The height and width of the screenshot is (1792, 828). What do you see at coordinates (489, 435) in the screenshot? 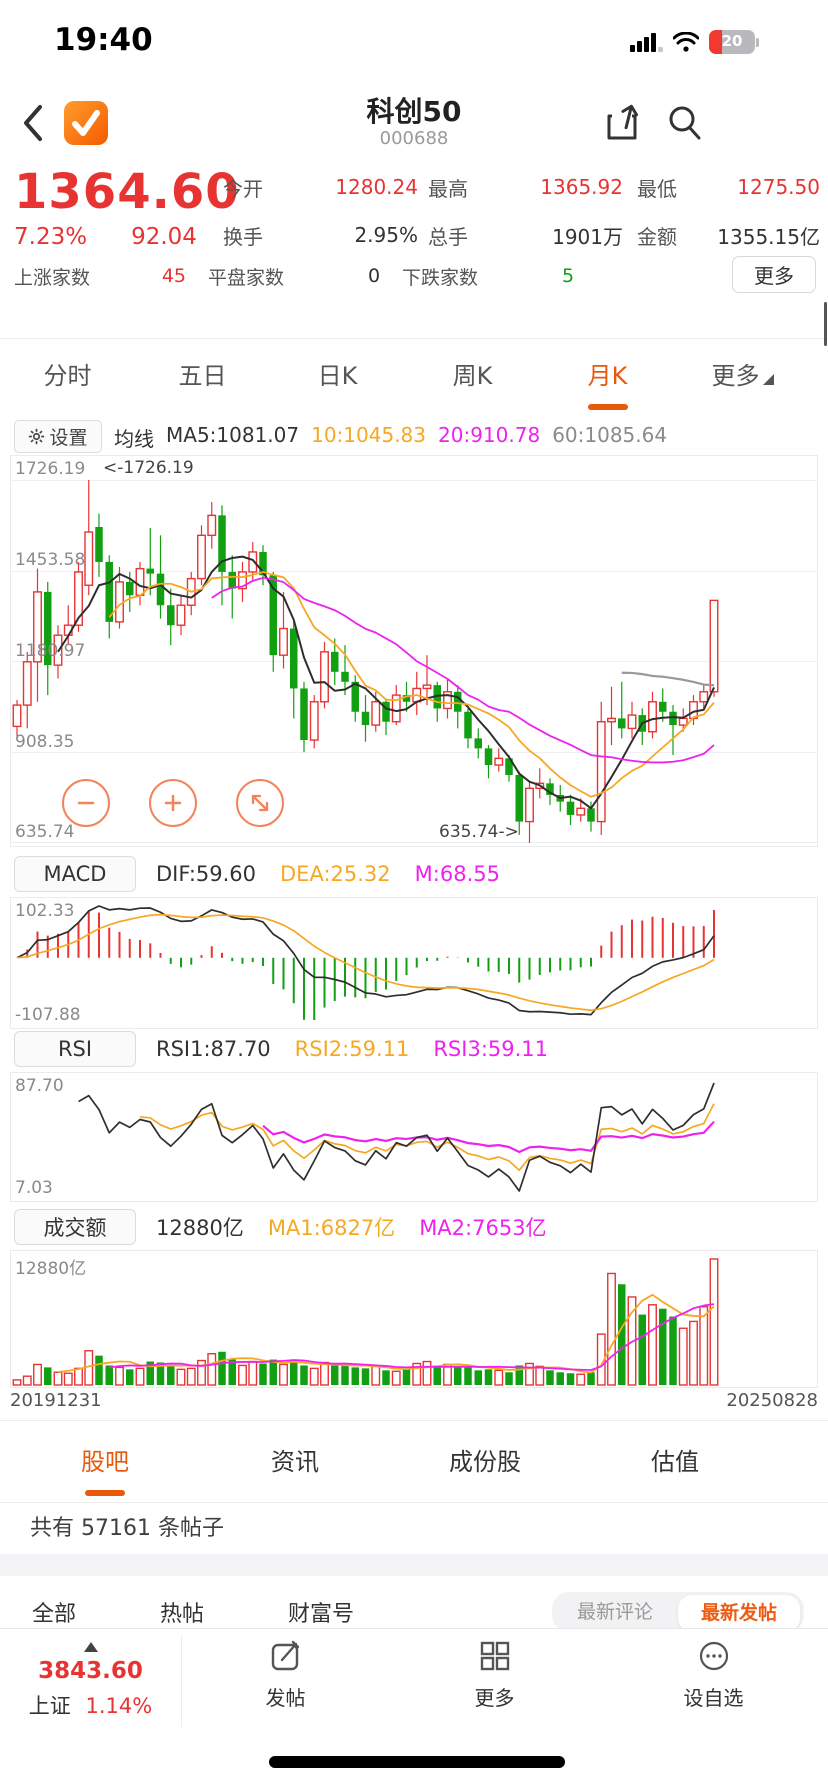
I see `ma20-value: 20:910.78` at bounding box center [489, 435].